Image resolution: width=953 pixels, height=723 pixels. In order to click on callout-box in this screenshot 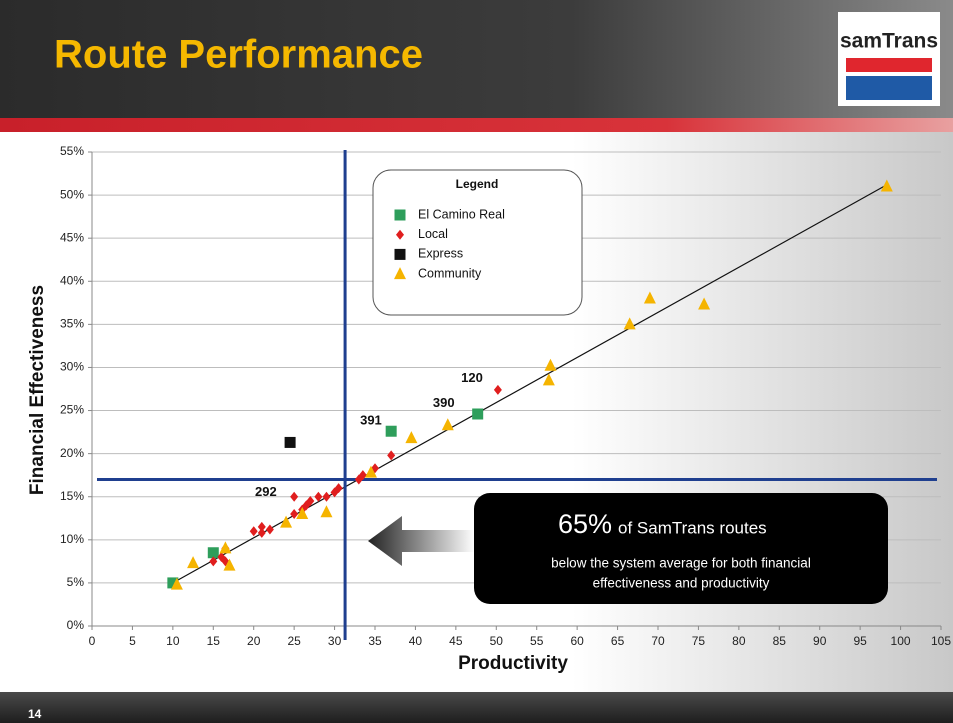, I will do `click(681, 548)`.